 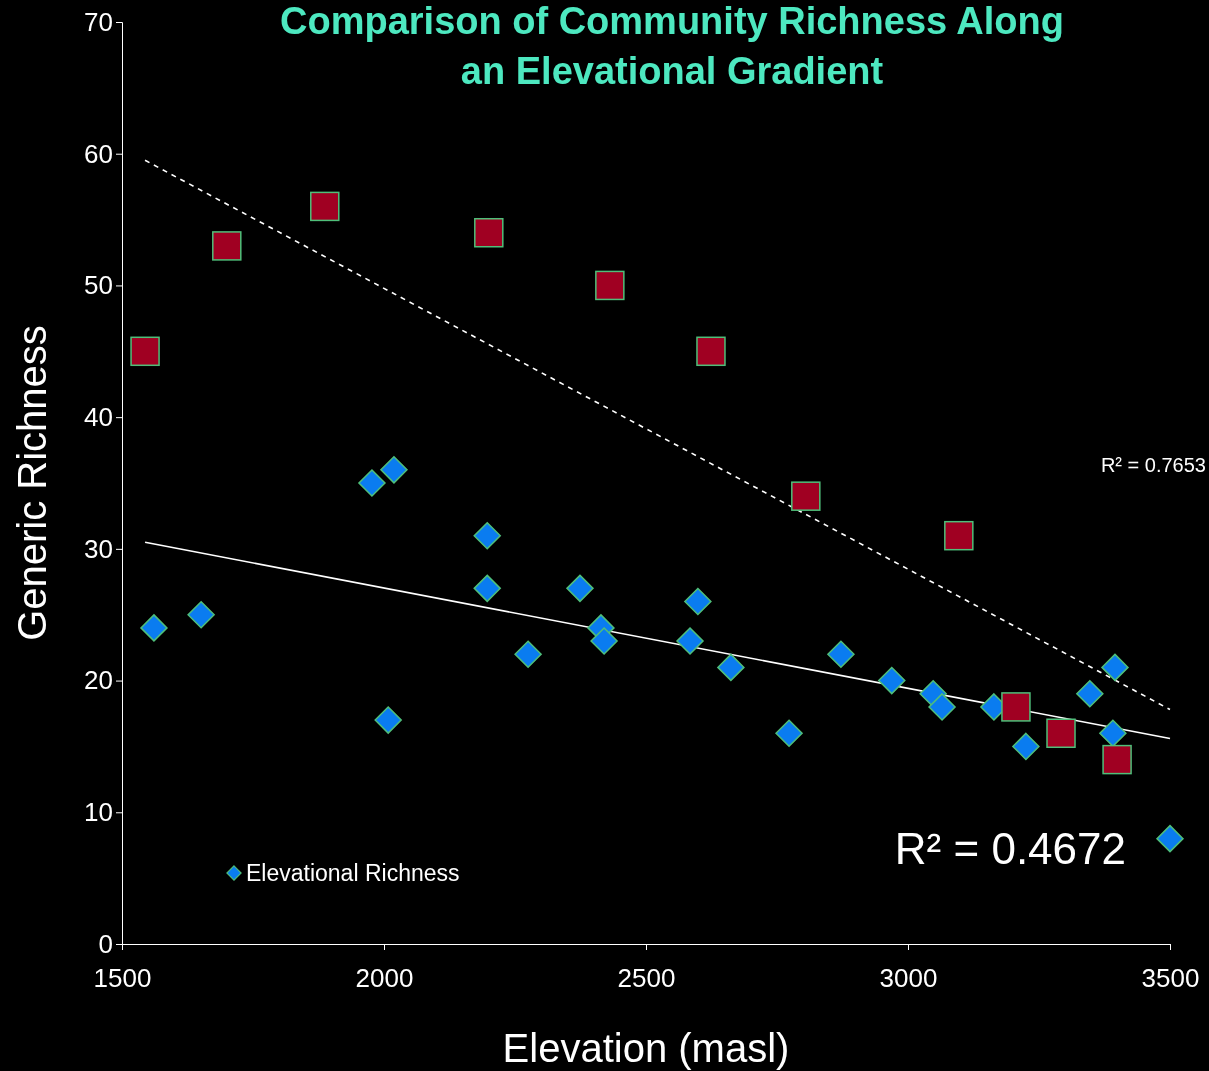 I want to click on annotation: R² = 0.4672, so click(x=1010, y=848).